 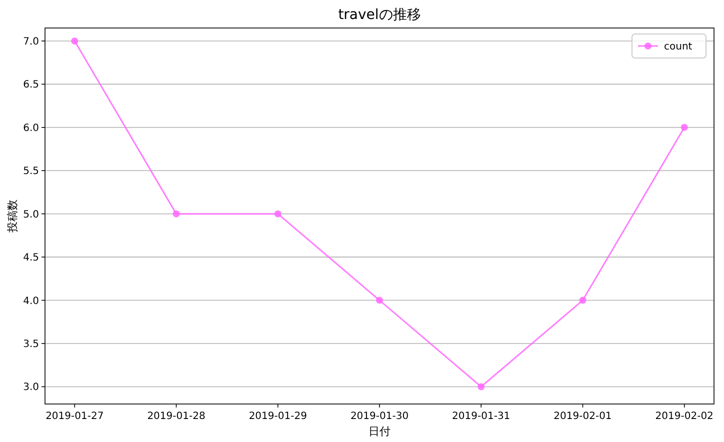 I want to click on y-tick-label: 5.5, so click(x=31, y=172).